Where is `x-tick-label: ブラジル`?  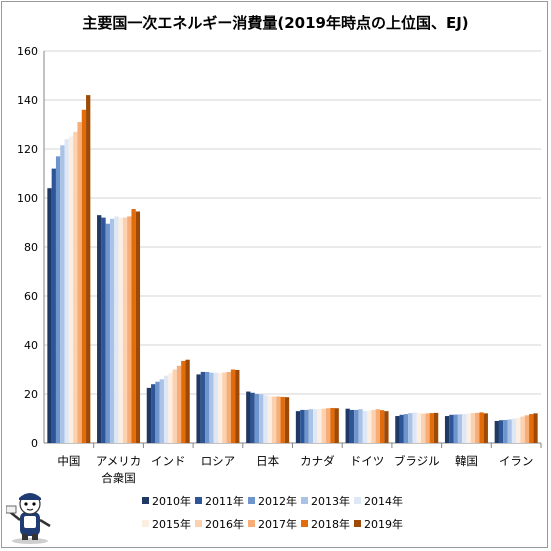
x-tick-label: ブラジル is located at coordinates (417, 461).